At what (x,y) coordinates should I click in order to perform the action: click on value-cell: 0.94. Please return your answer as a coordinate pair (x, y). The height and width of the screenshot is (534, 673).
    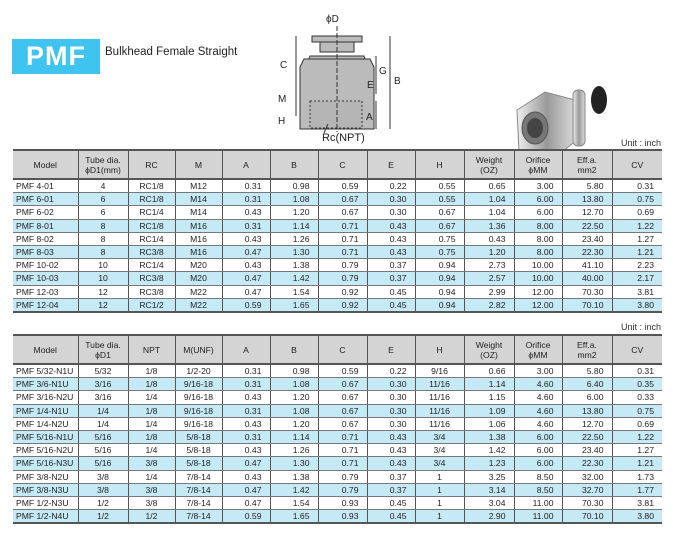
    Looking at the image, I should click on (439, 278).